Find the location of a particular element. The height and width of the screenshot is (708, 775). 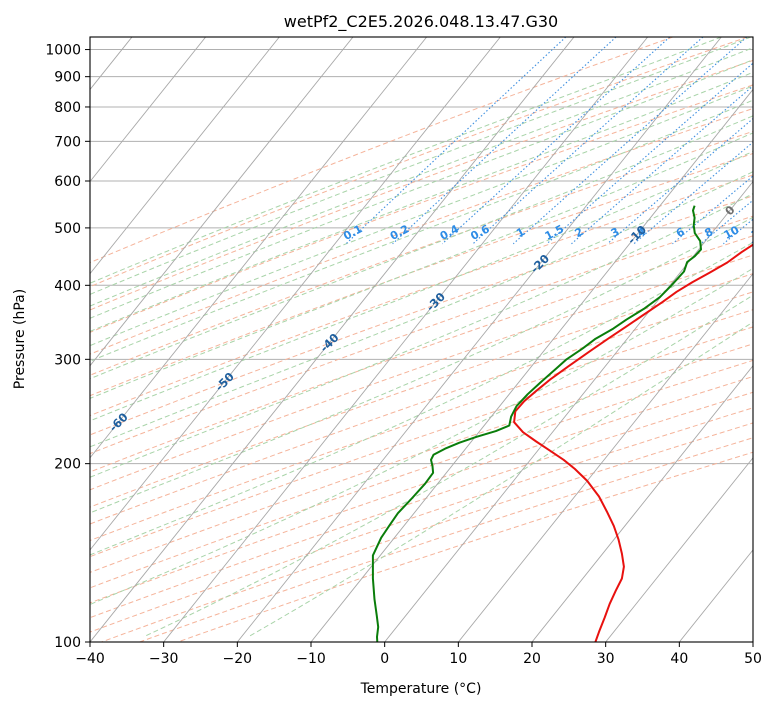

x-tick-label: −20 is located at coordinates (238, 659).